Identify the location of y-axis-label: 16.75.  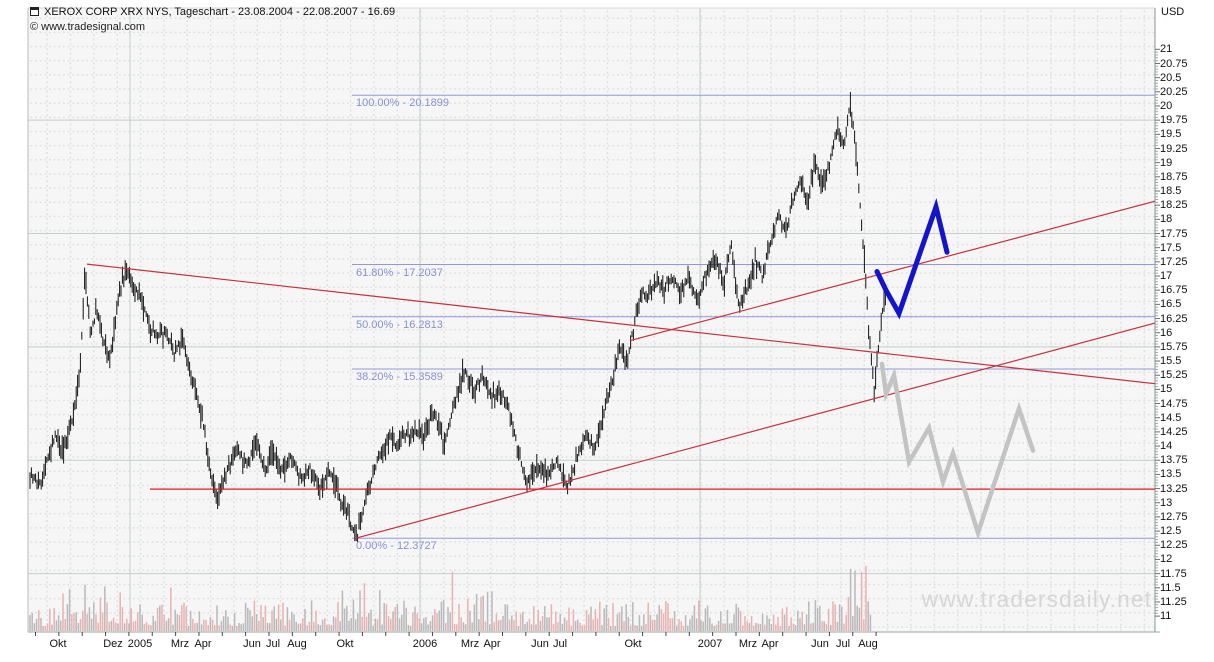
(1174, 290).